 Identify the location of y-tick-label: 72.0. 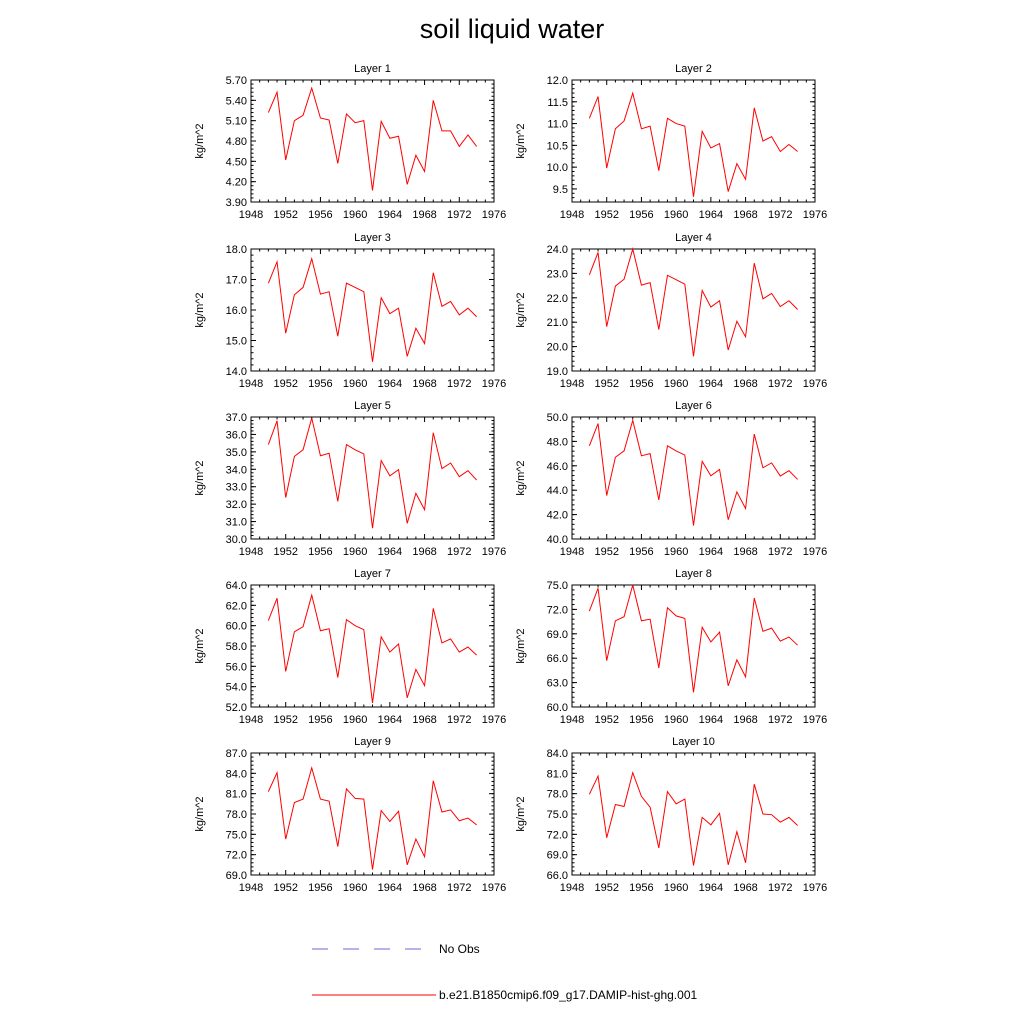
(557, 835).